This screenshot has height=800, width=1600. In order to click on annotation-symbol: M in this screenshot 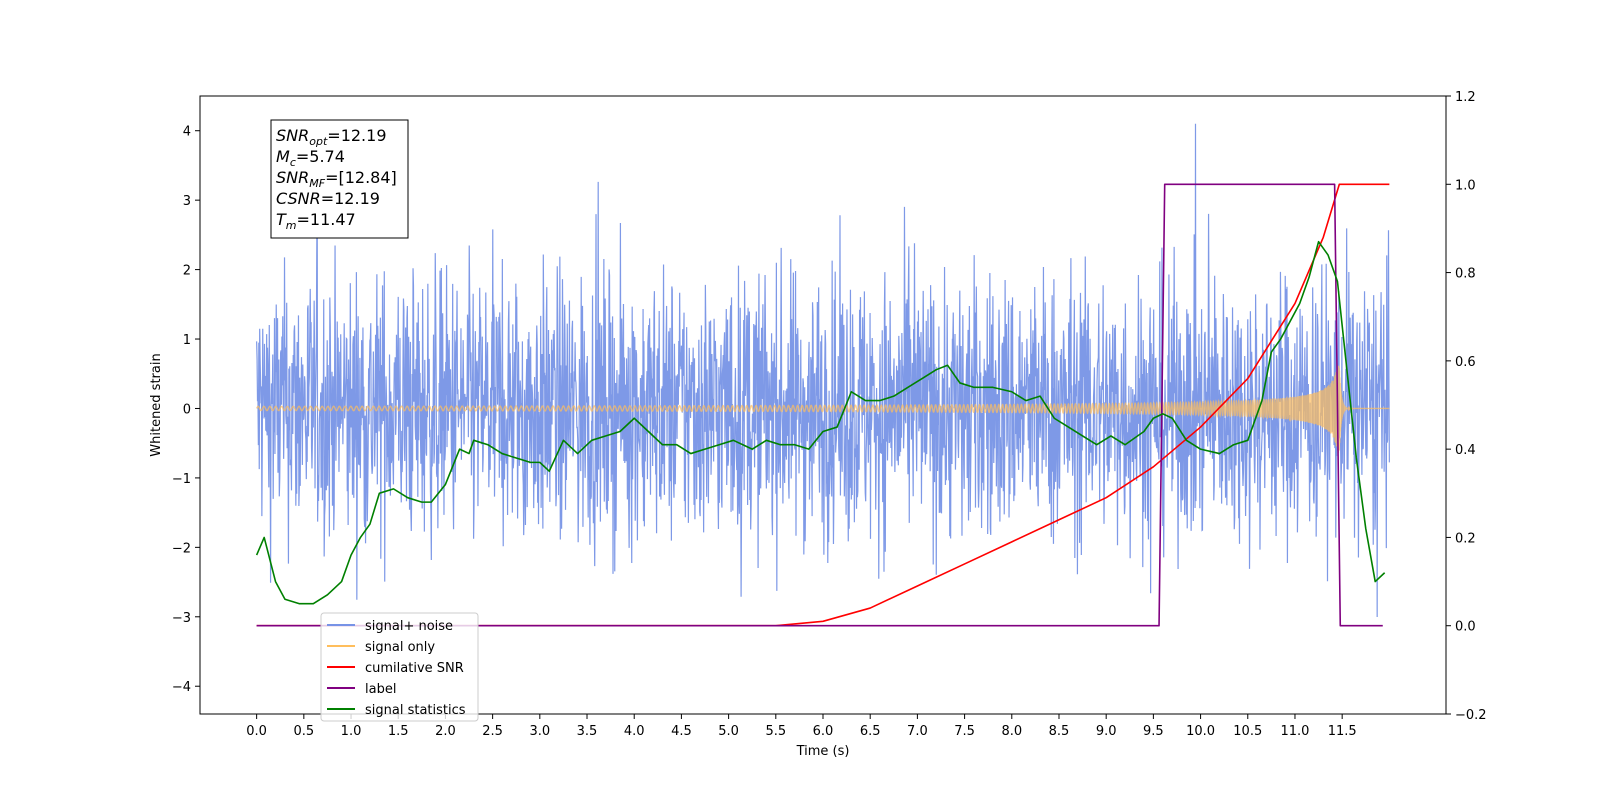, I will do `click(283, 156)`.